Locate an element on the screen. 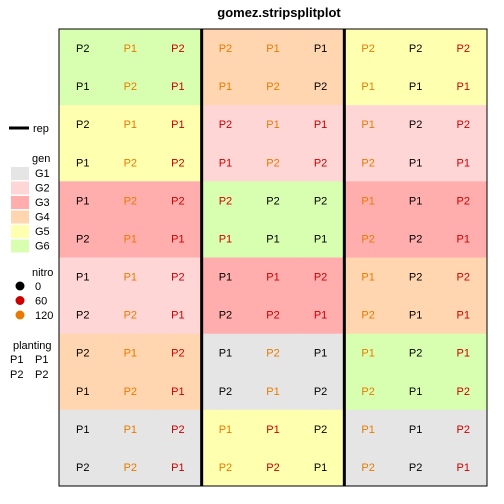  cell-label-2-5: P1 is located at coordinates (320, 125).